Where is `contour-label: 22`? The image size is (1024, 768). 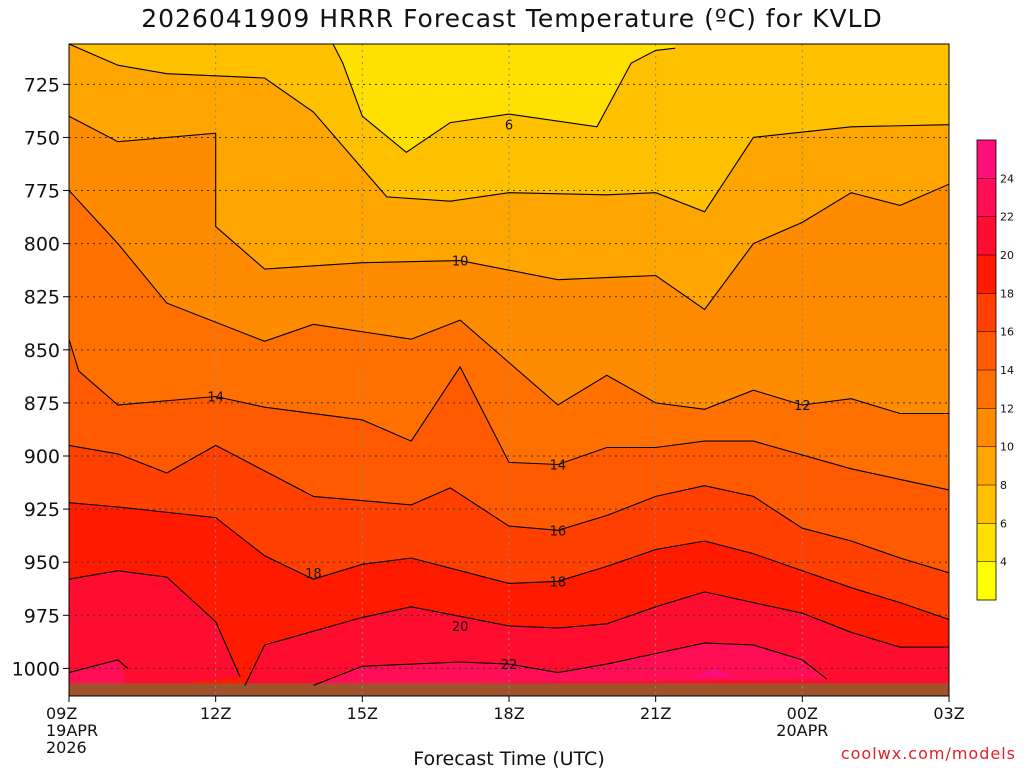
contour-label: 22 is located at coordinates (509, 665).